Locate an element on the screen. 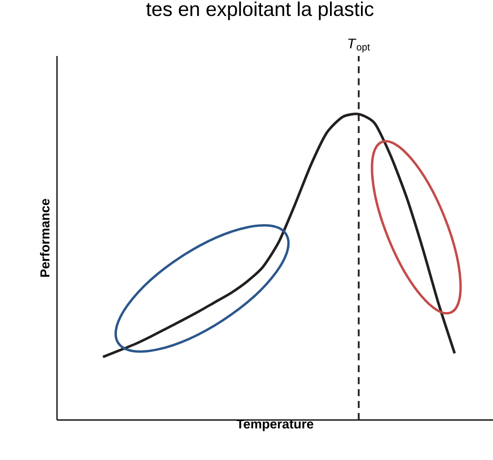 The image size is (493, 460). x-axis-title: Temperature is located at coordinates (275, 426).